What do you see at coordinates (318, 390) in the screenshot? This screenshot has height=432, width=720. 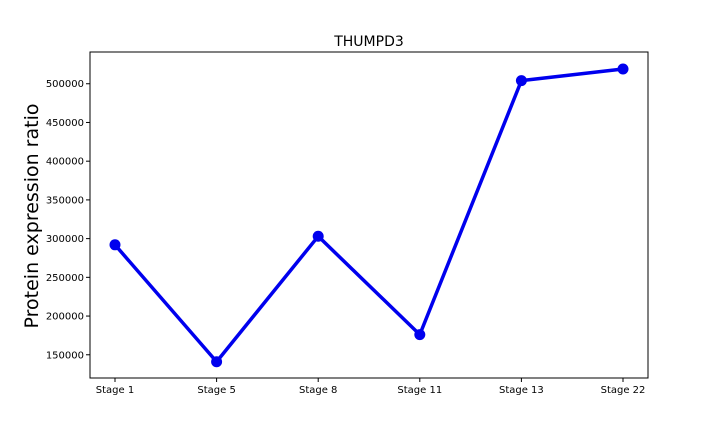 I see `x-tick-label: Stage 8` at bounding box center [318, 390].